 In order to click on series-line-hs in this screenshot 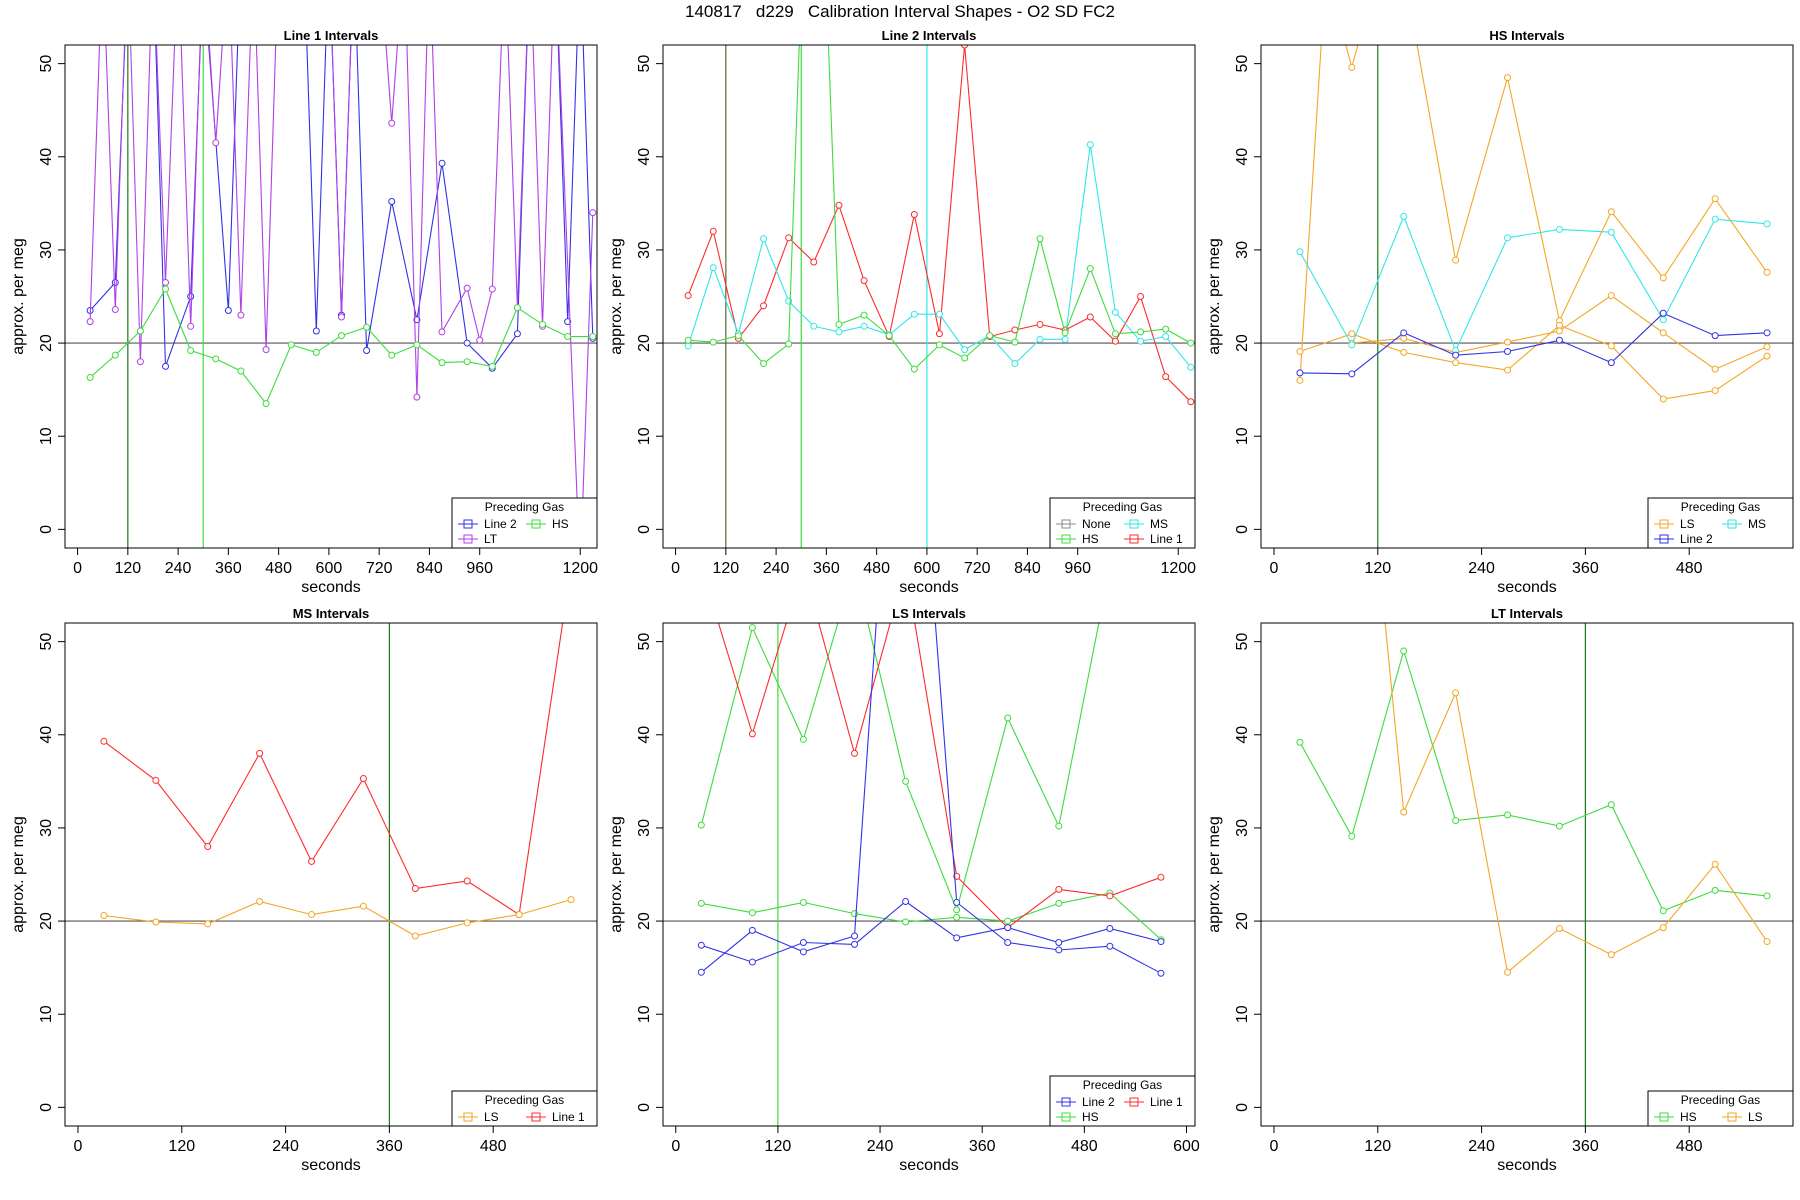, I will do `click(931, 916)`.